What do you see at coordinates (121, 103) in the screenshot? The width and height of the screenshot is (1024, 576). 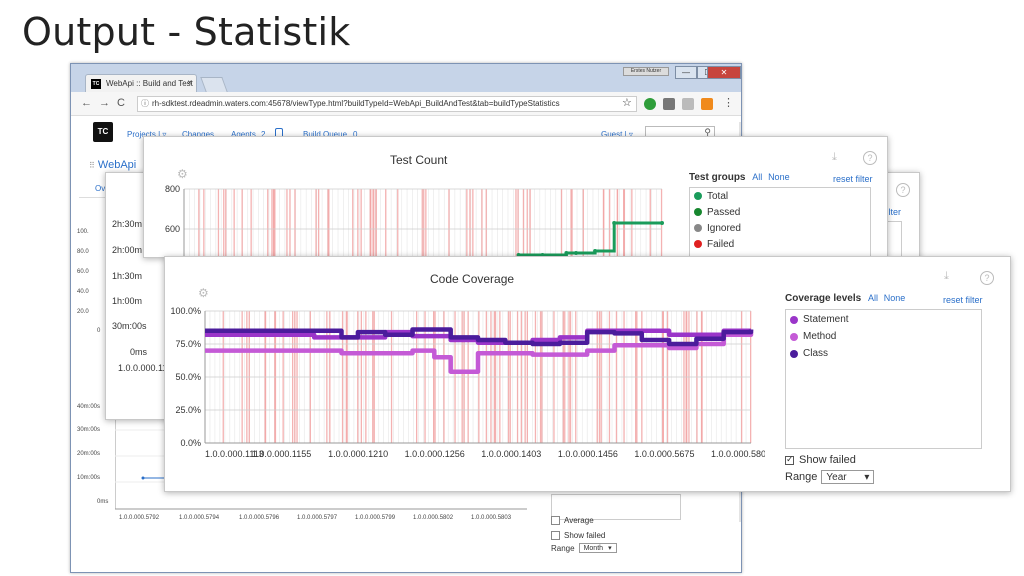 I see `reload-icon: C` at bounding box center [121, 103].